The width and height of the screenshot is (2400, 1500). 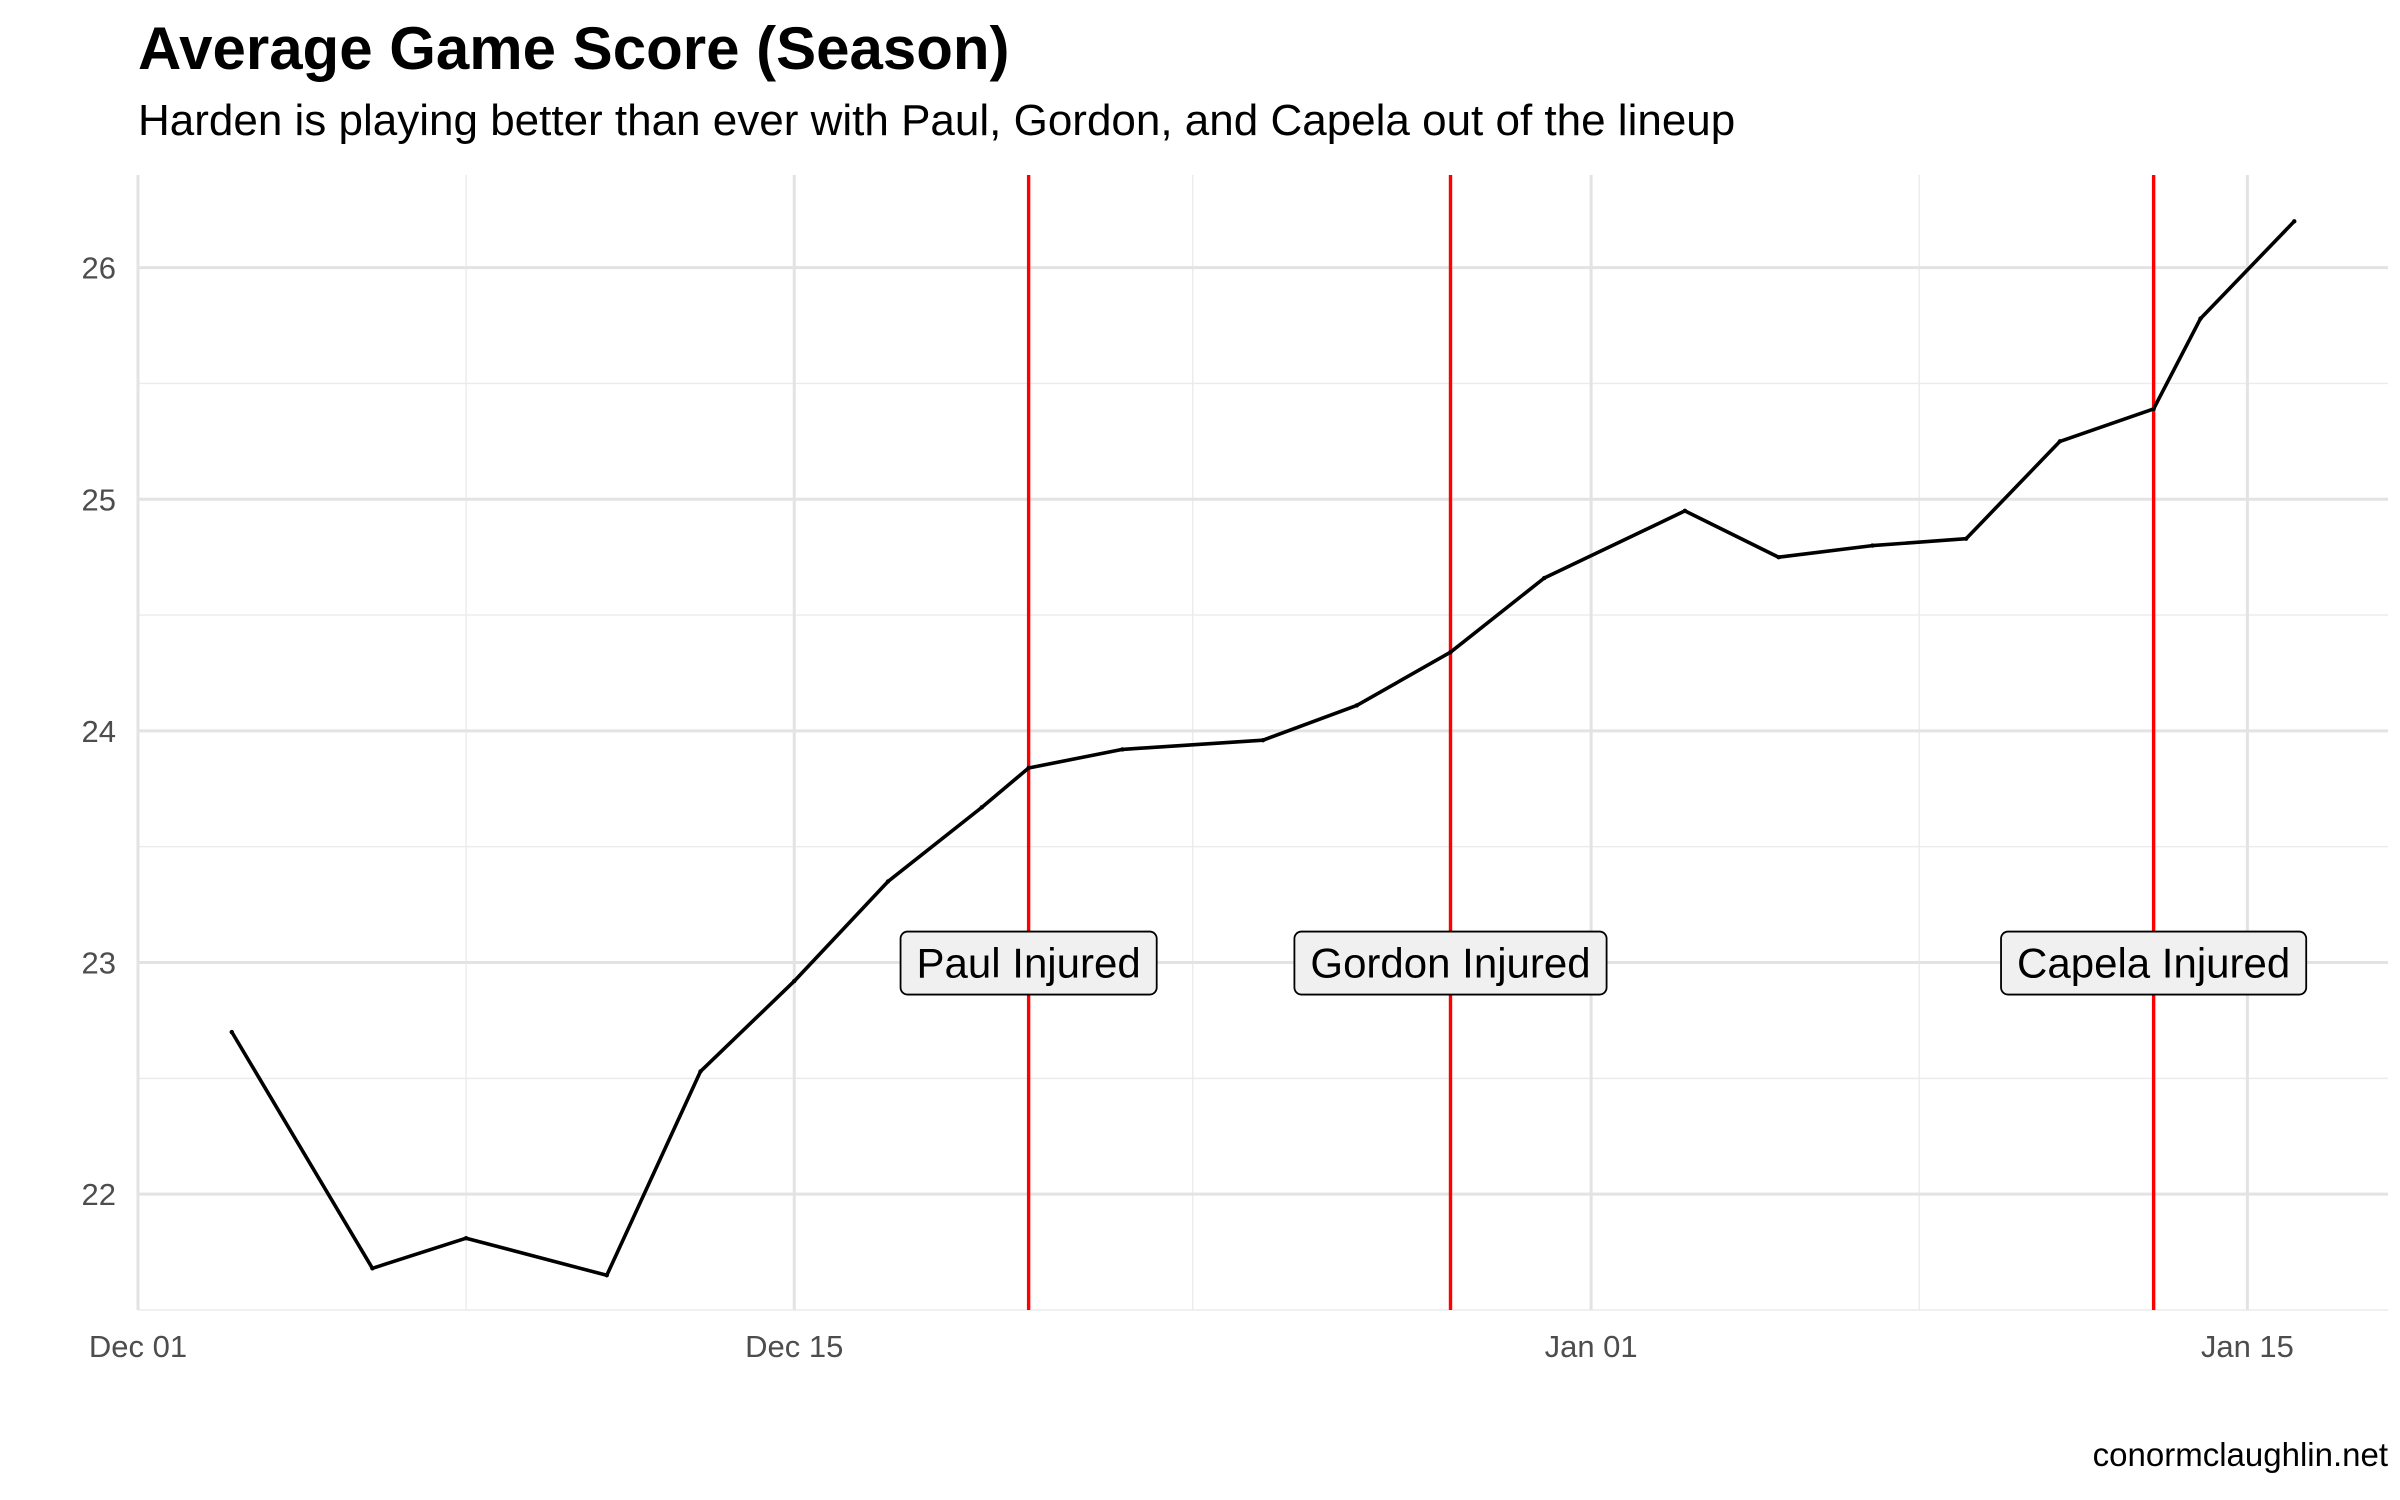 I want to click on x-tick-label: Dec 01, so click(x=138, y=1346).